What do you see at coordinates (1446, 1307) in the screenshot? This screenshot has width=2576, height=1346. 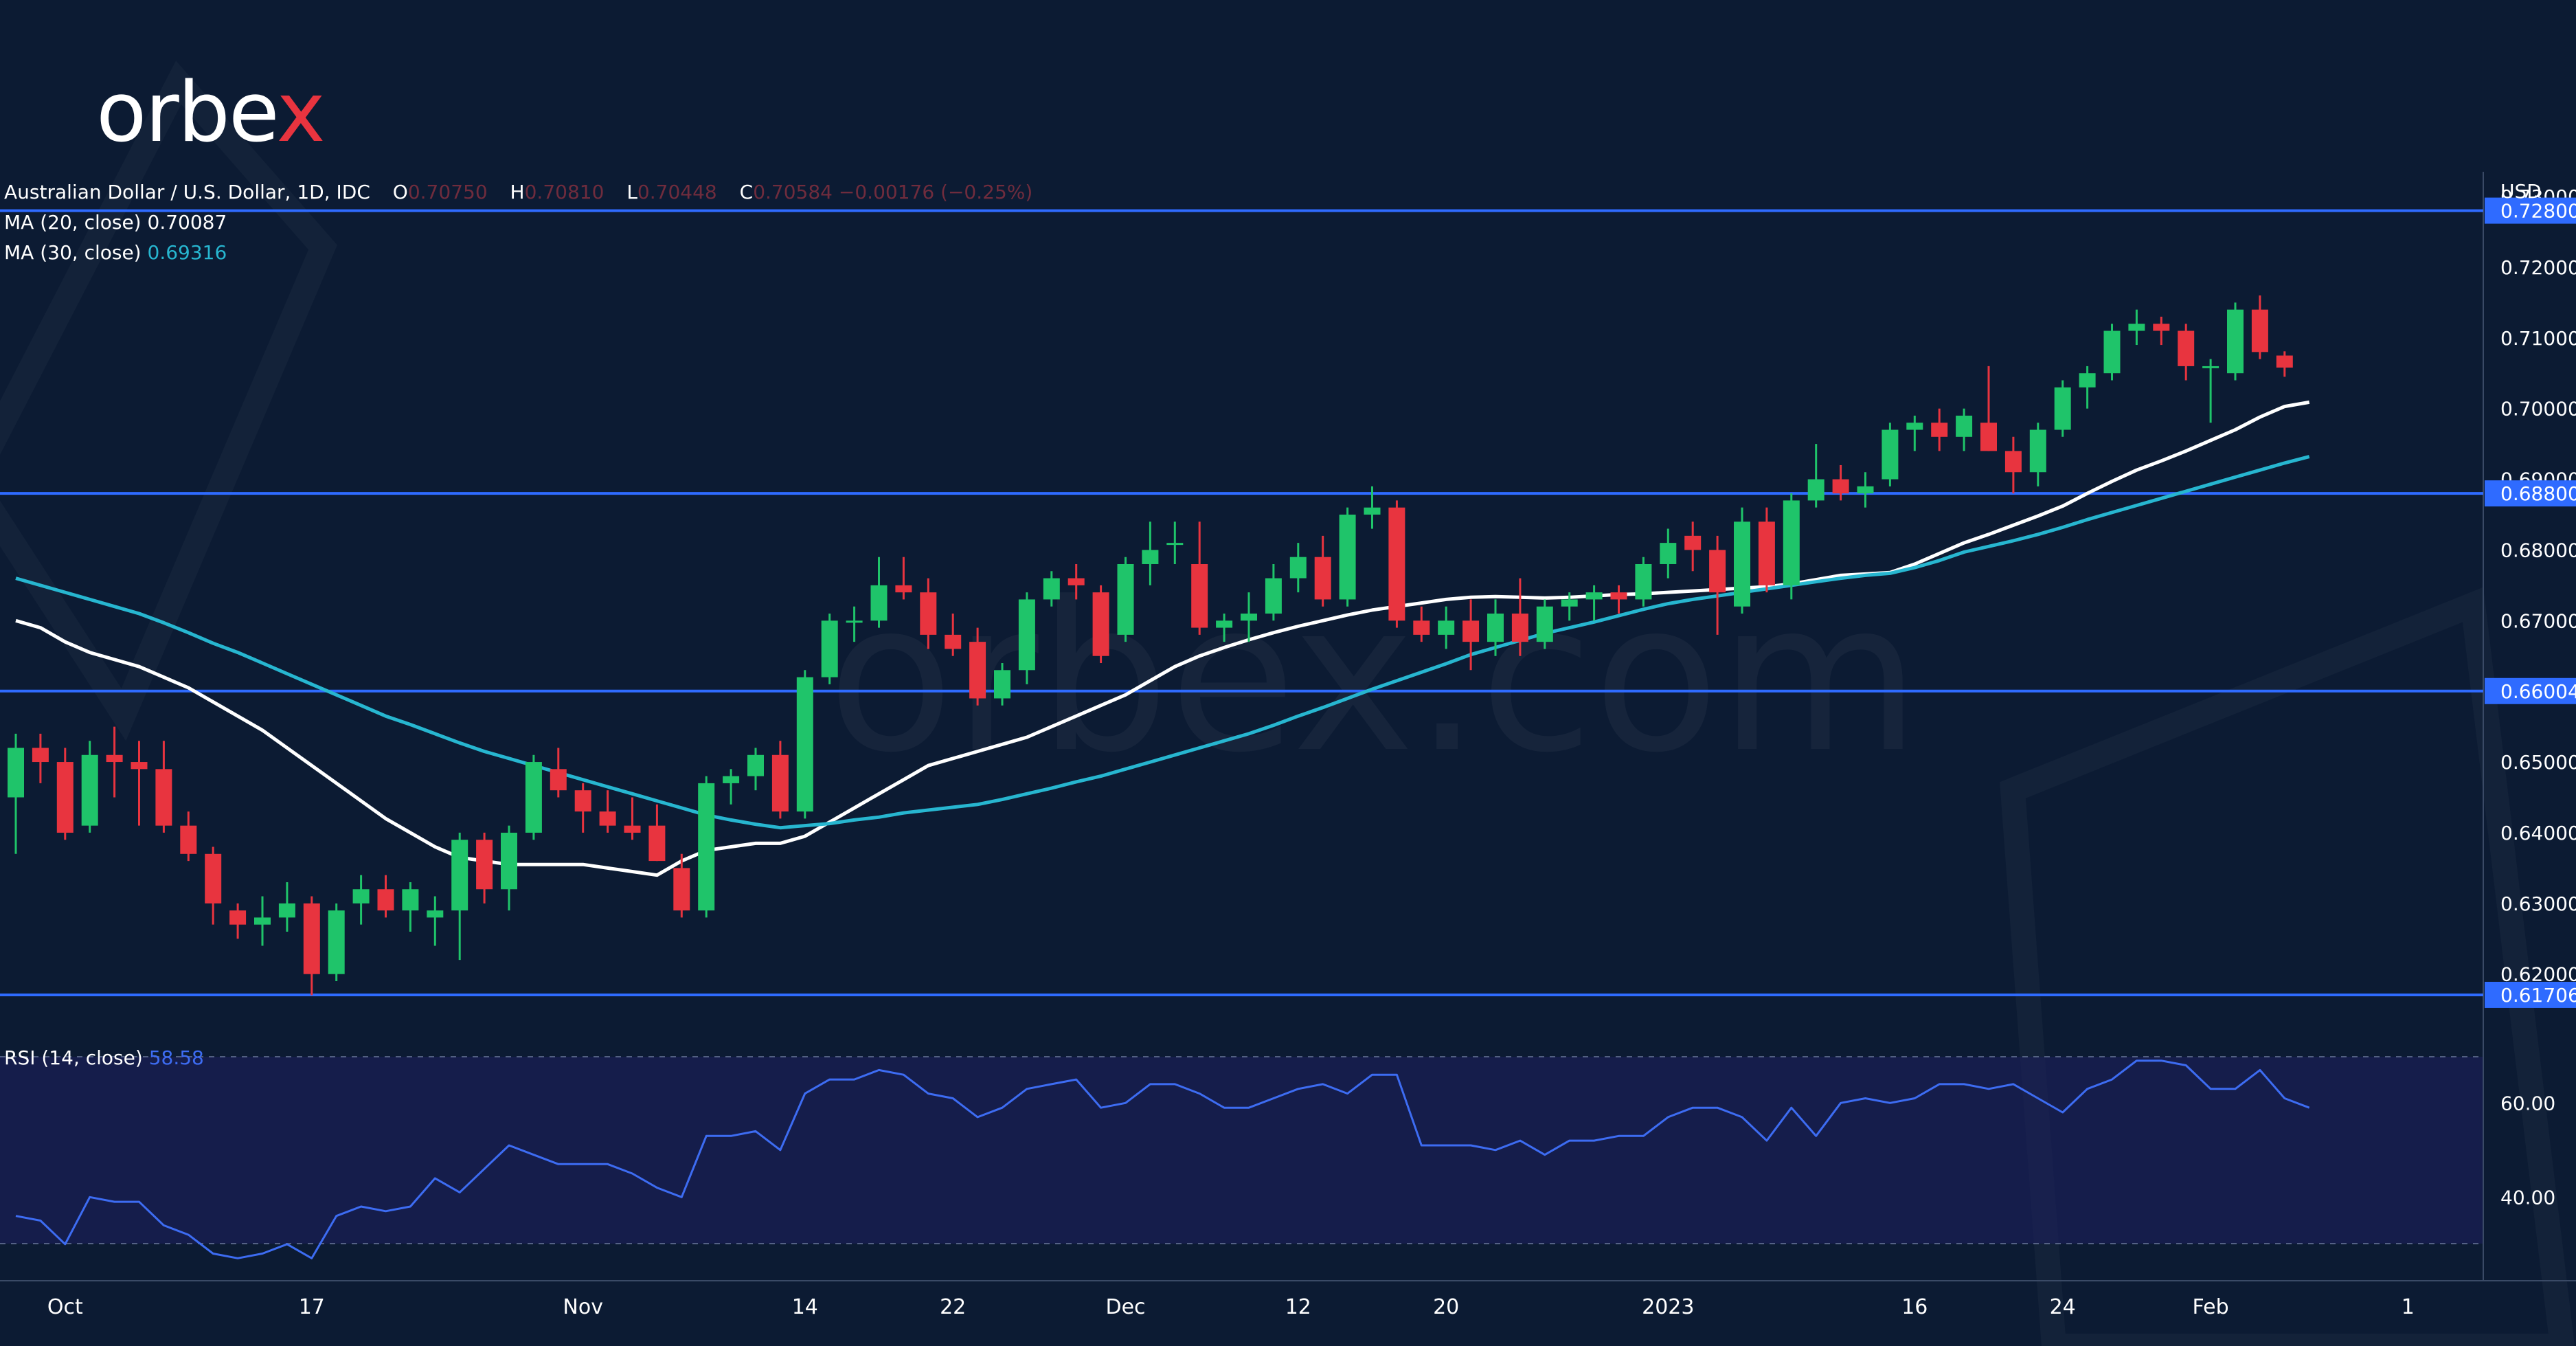 I see `time-tick-label: 20` at bounding box center [1446, 1307].